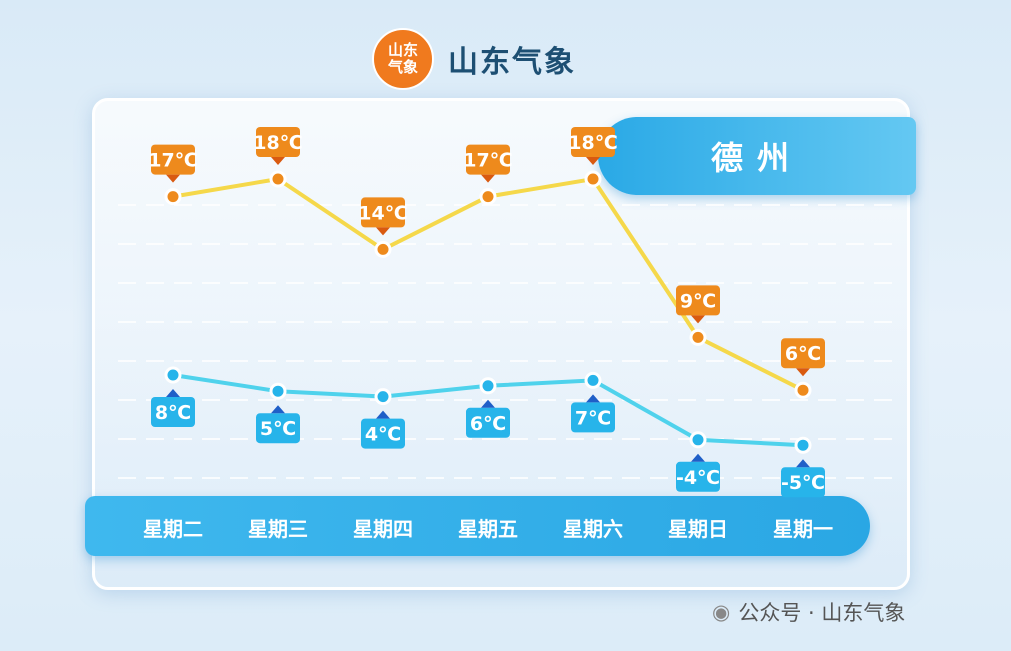 The image size is (1011, 651). I want to click on high-data-label: 9℃, so click(698, 301).